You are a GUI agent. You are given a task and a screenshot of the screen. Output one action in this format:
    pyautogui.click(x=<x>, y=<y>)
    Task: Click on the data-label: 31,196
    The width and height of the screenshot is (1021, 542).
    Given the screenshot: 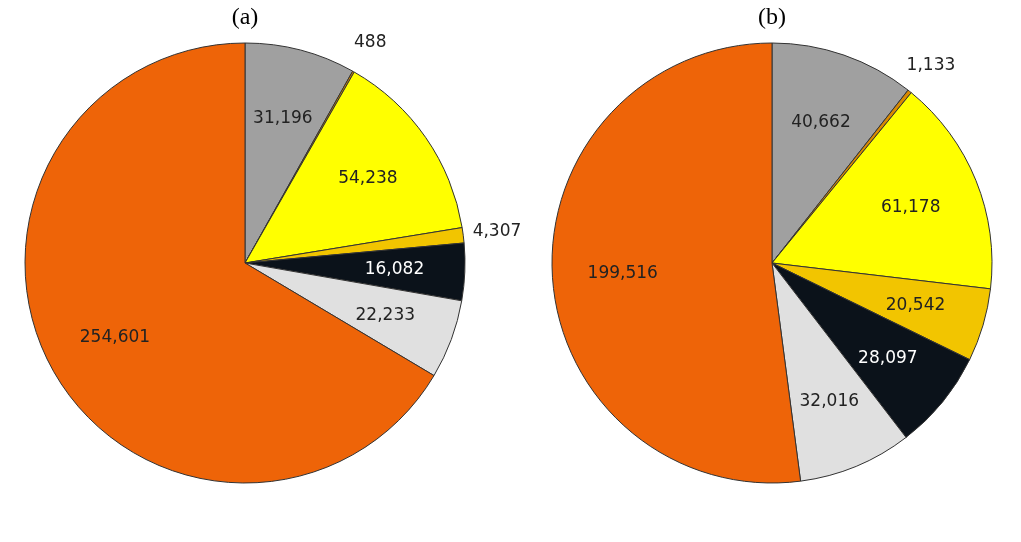 What is the action you would take?
    pyautogui.click(x=283, y=117)
    